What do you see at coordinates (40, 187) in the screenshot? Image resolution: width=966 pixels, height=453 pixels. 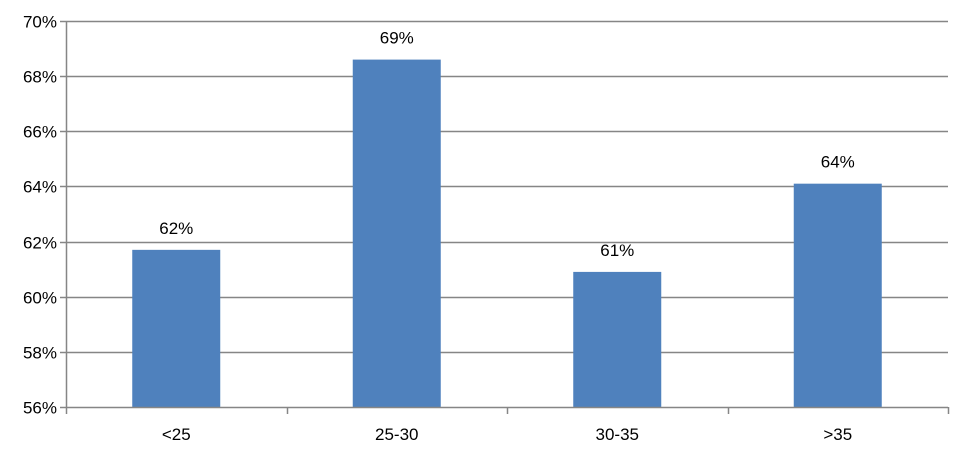 I see `y-tick-label: 64%` at bounding box center [40, 187].